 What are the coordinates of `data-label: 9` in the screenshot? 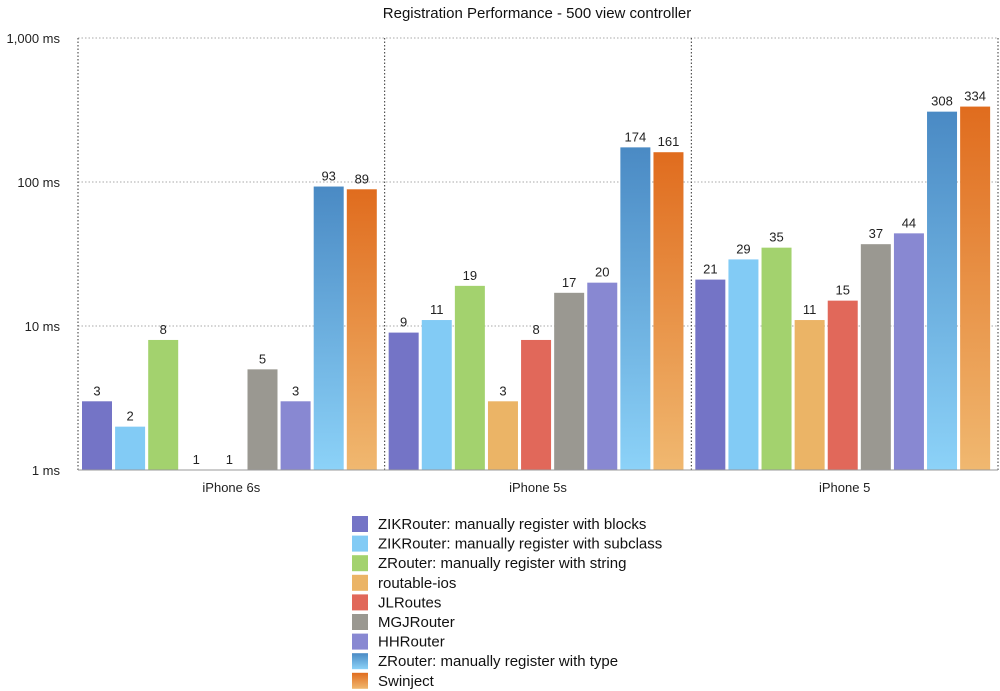 It's located at (403, 322).